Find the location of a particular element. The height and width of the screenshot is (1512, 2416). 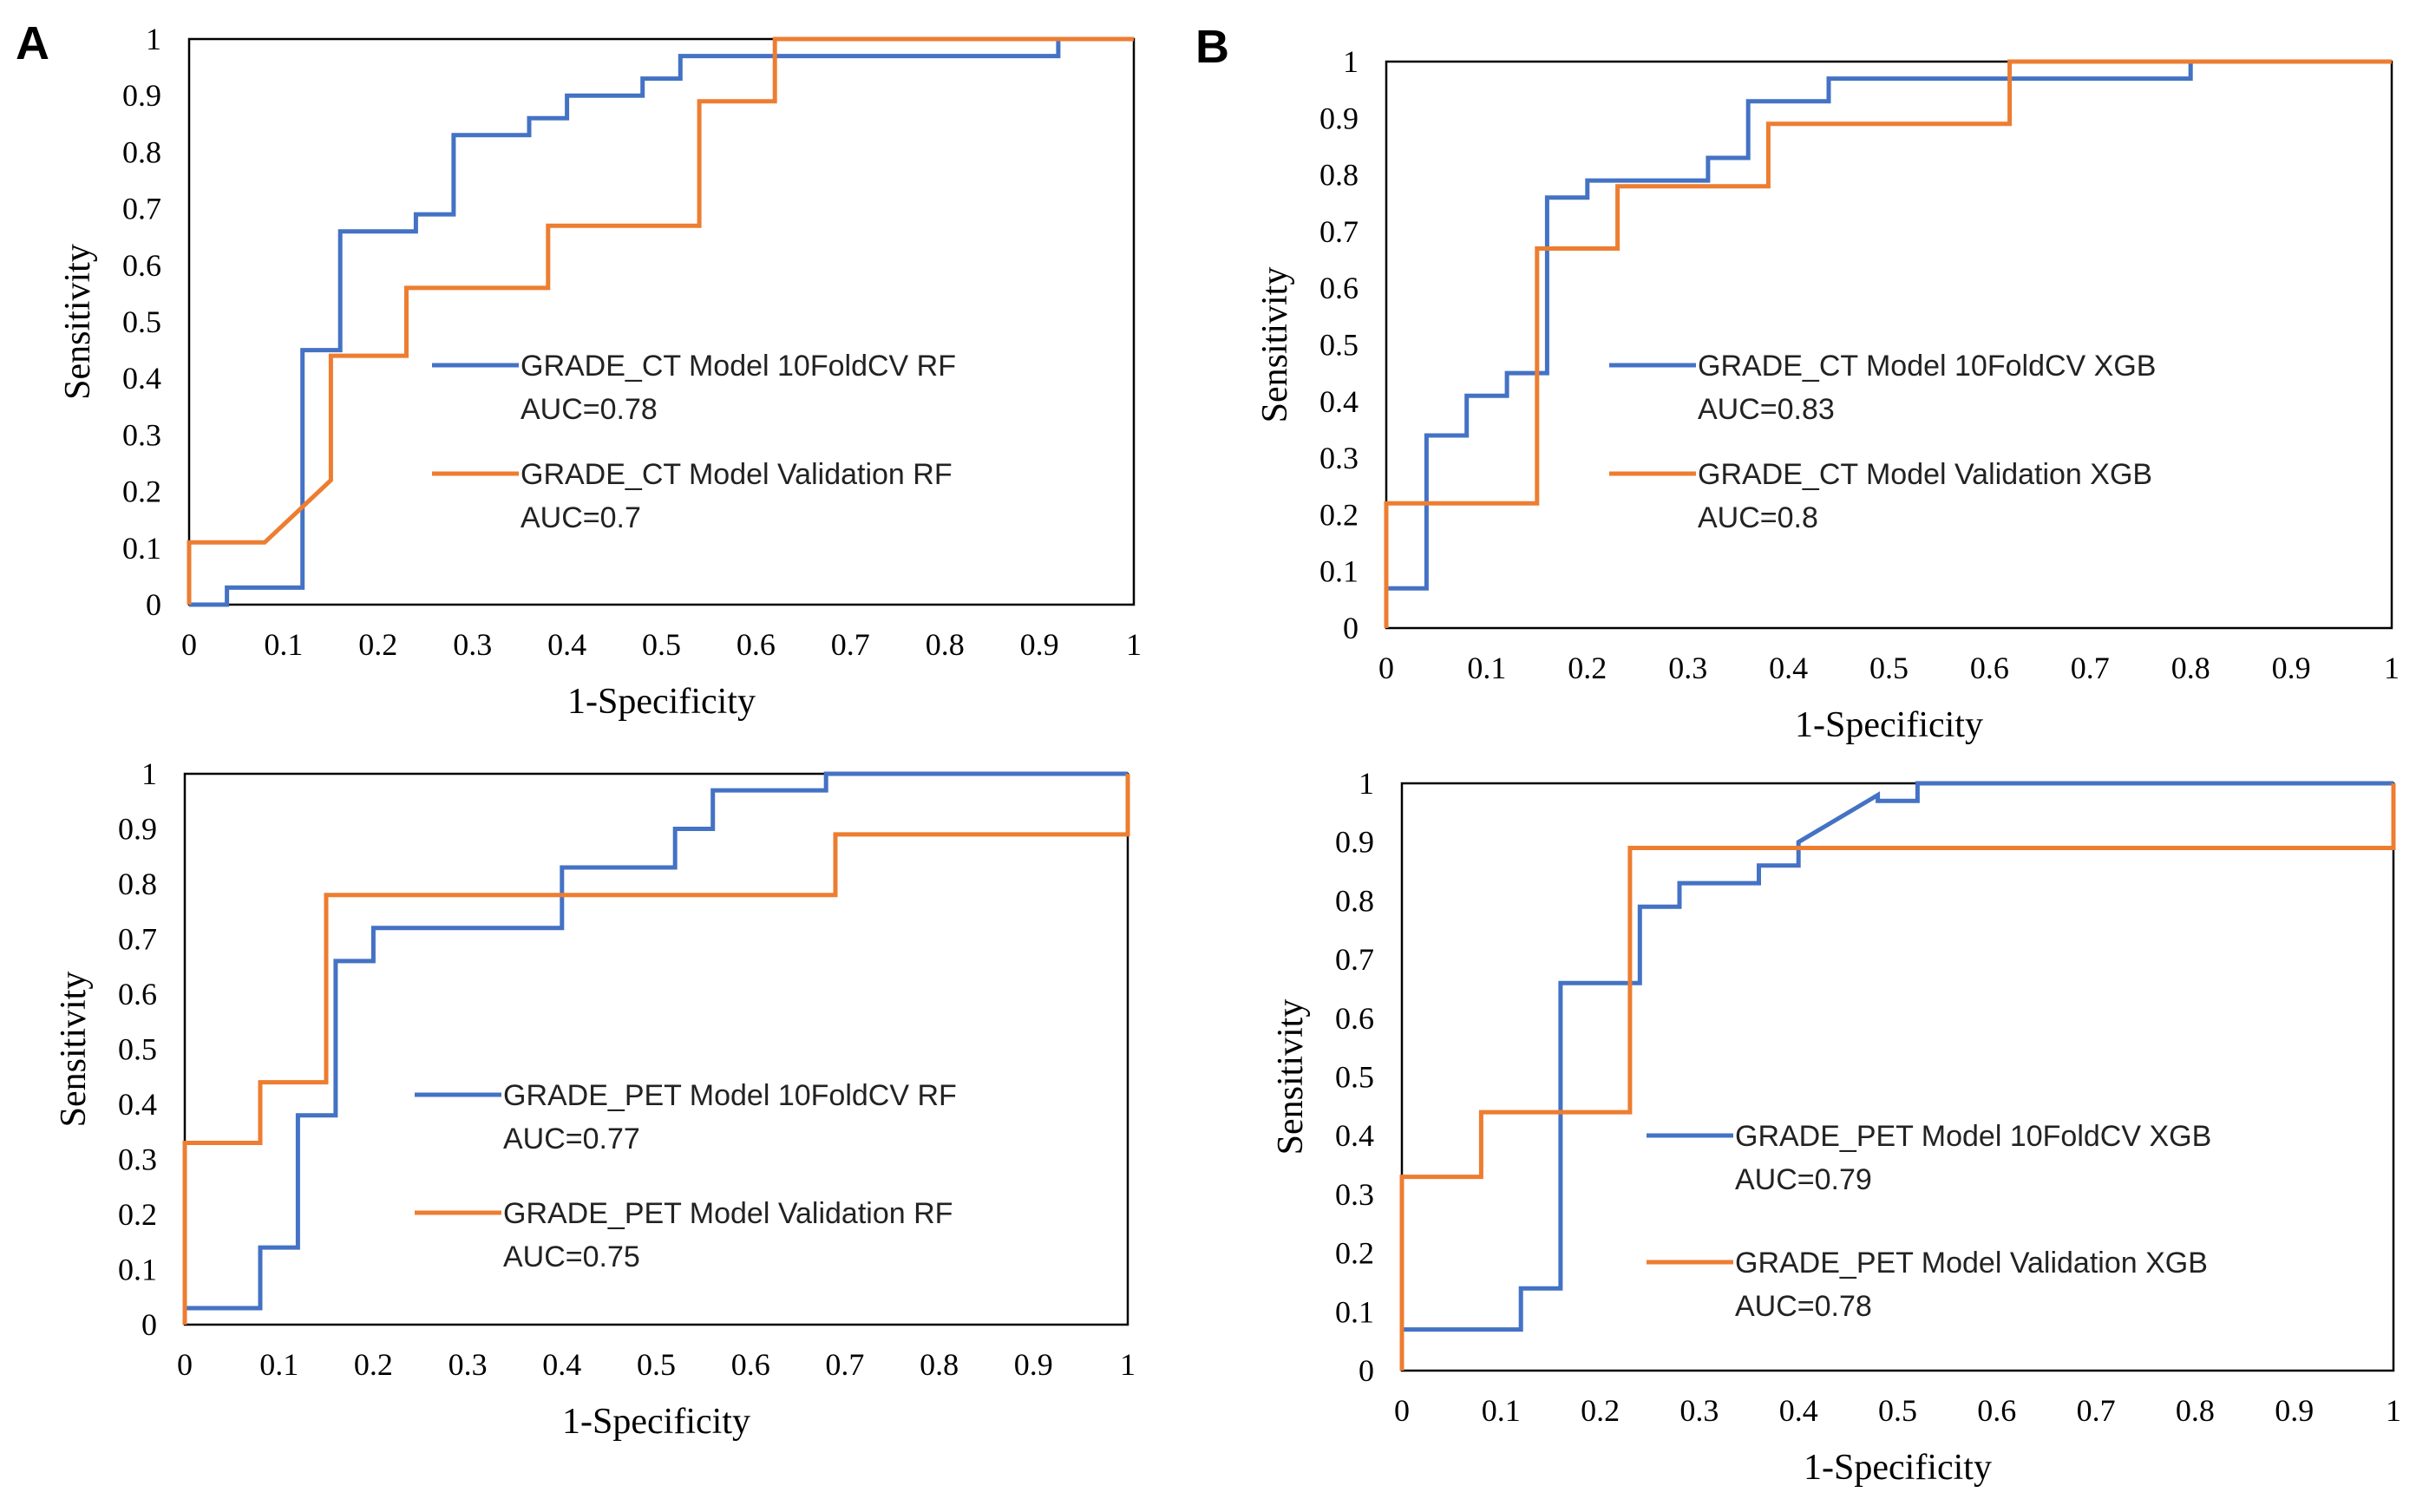

legend-auc: AUC=0.75 is located at coordinates (571, 1256).